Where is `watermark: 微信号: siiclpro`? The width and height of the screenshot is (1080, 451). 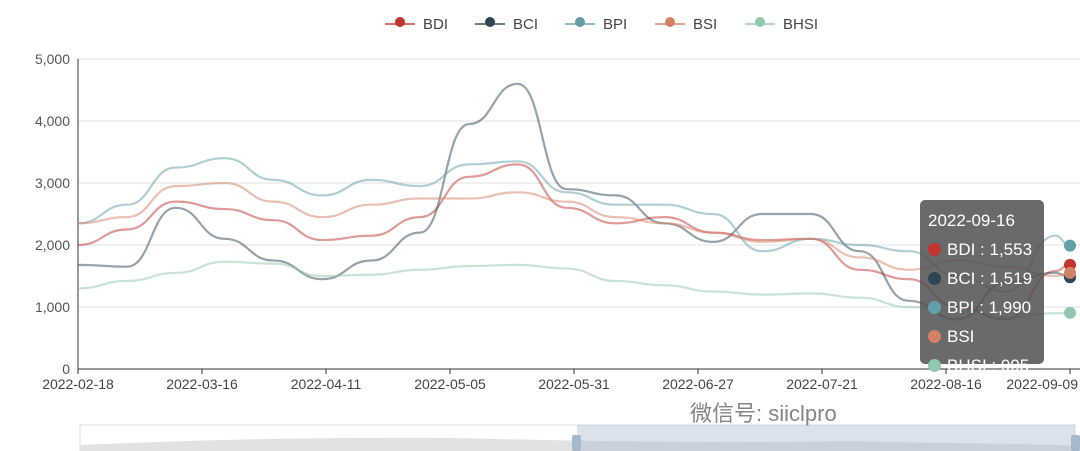
watermark: 微信号: siiclpro is located at coordinates (763, 413).